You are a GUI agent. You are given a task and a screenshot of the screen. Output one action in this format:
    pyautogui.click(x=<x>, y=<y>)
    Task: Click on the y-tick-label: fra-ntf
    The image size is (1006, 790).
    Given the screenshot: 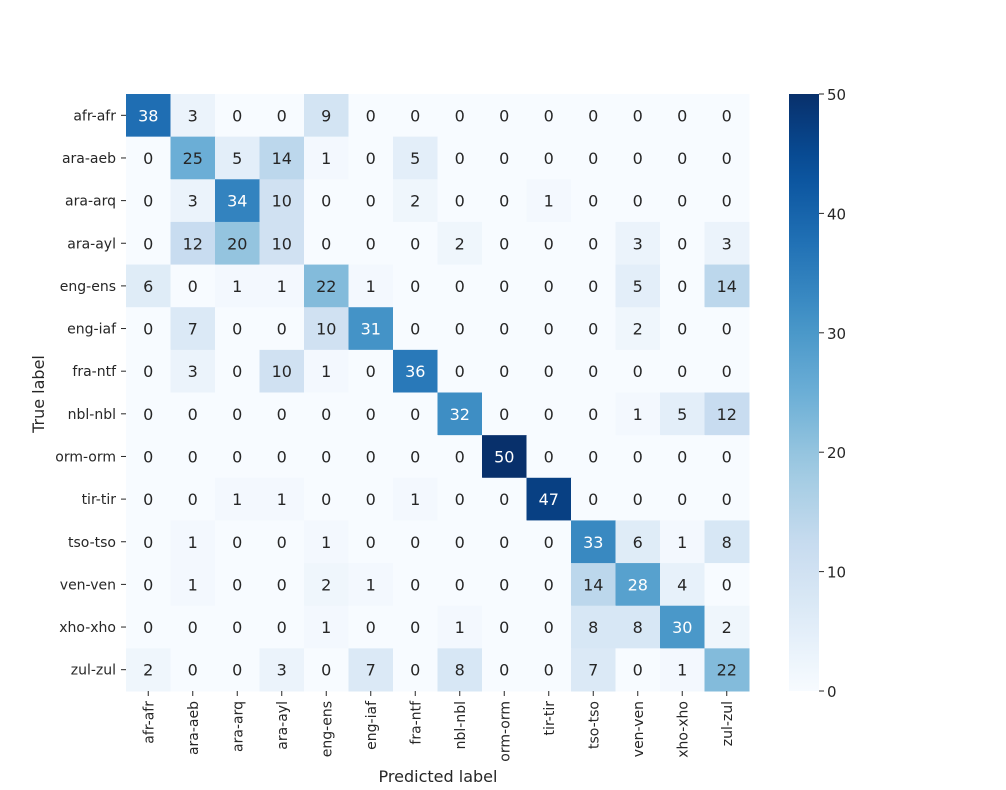 What is the action you would take?
    pyautogui.click(x=94, y=372)
    